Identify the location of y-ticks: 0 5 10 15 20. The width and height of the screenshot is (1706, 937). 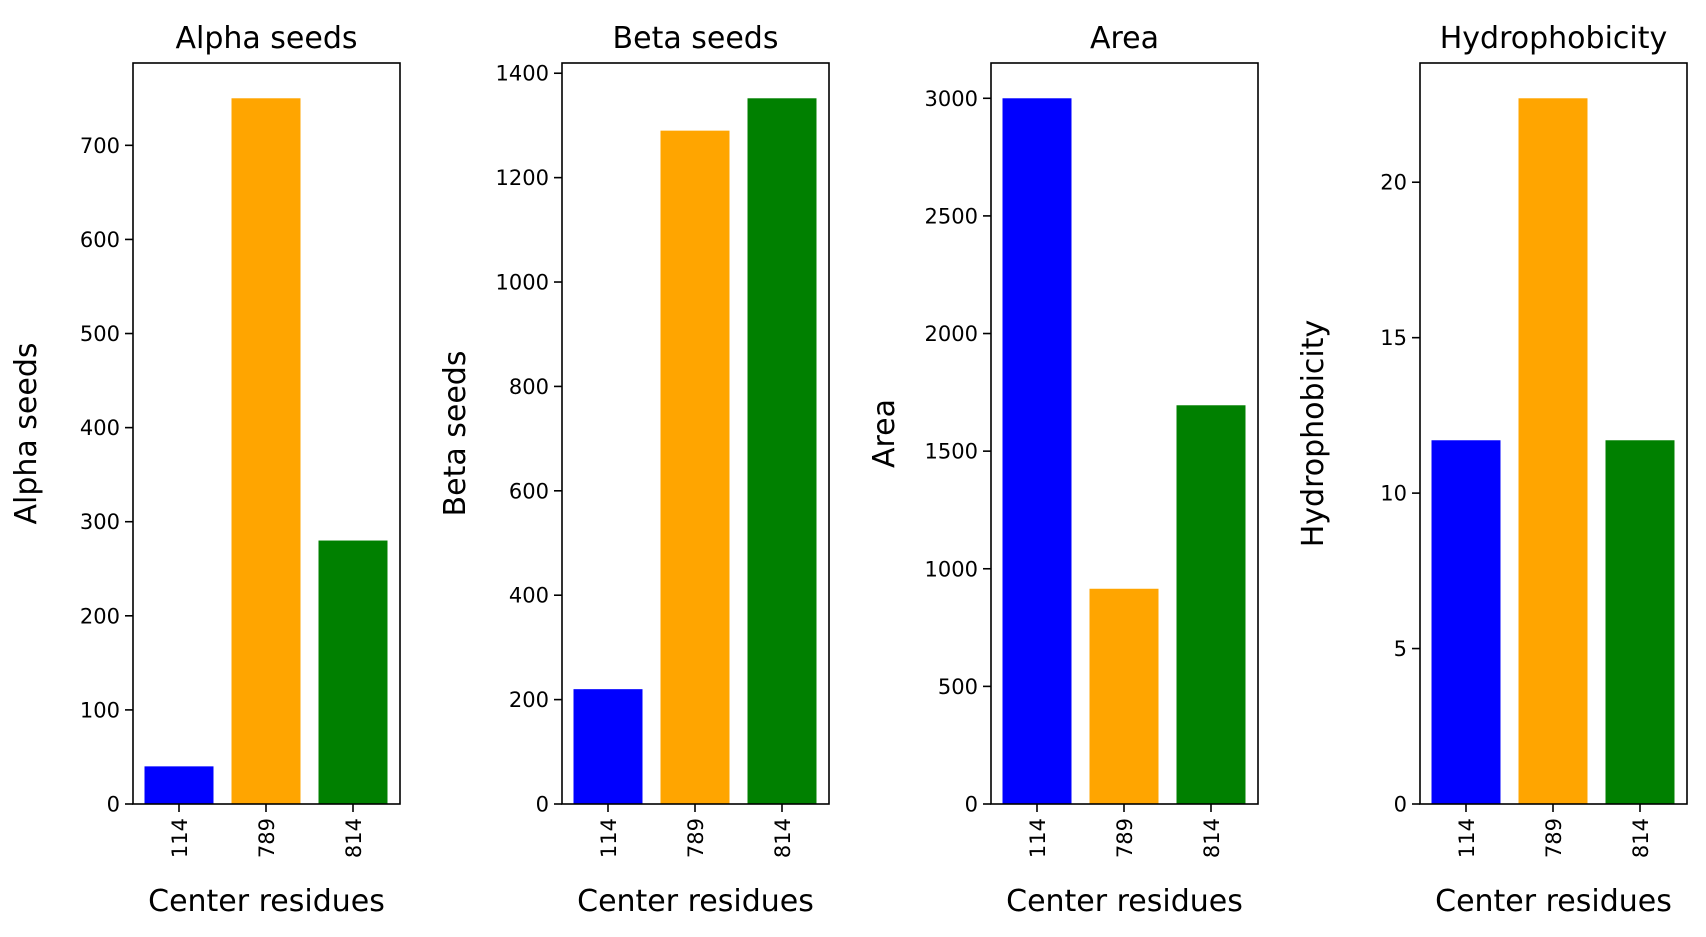
(1400, 494).